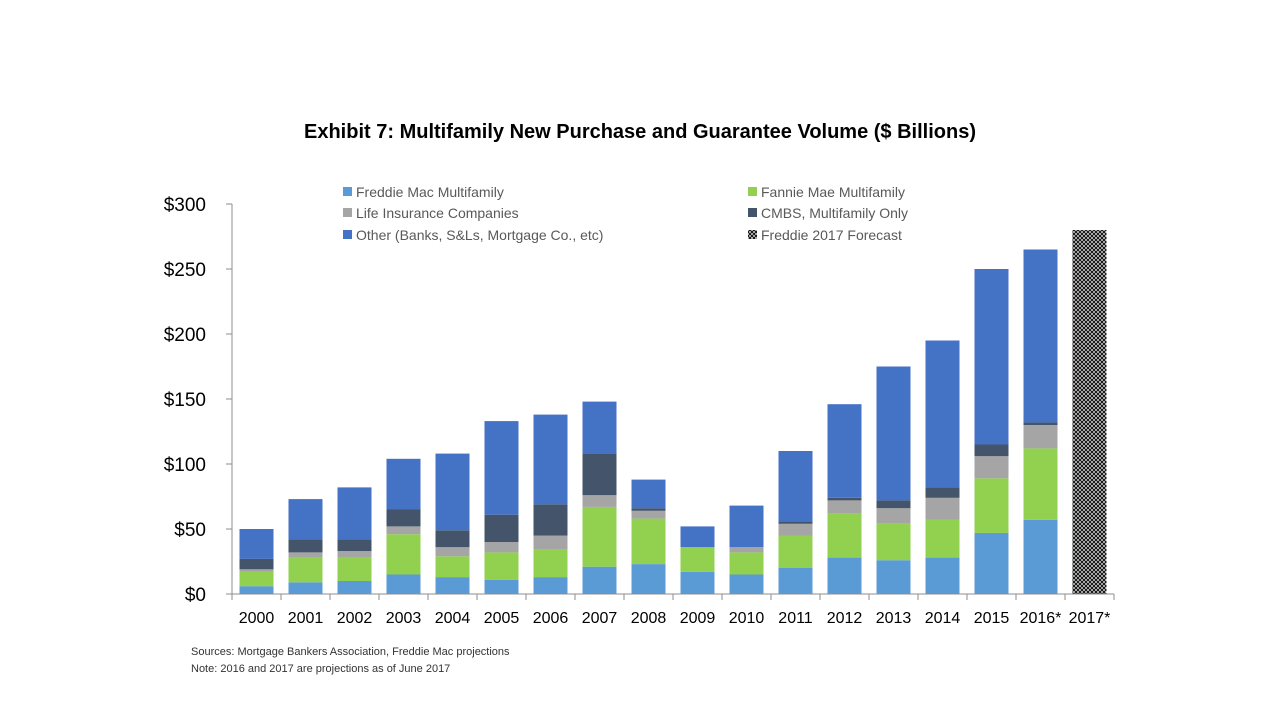  I want to click on x-tick-label: 2011, so click(795, 618).